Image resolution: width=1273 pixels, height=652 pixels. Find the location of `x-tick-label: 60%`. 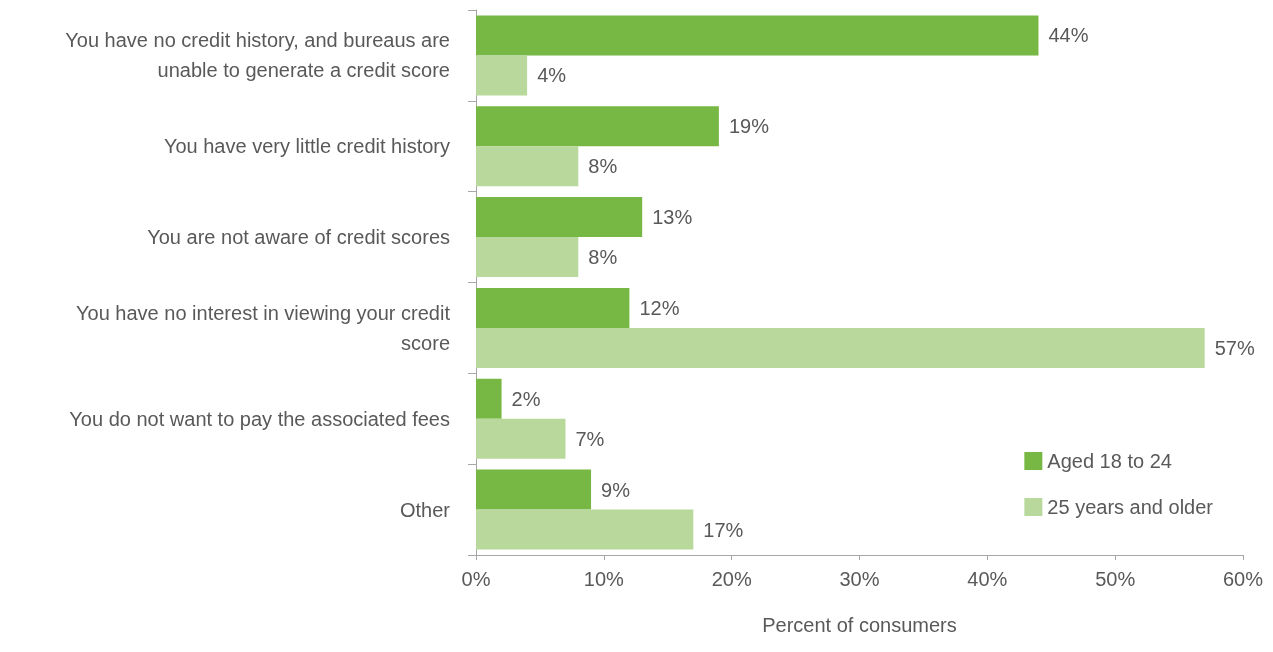

x-tick-label: 60% is located at coordinates (1243, 579).